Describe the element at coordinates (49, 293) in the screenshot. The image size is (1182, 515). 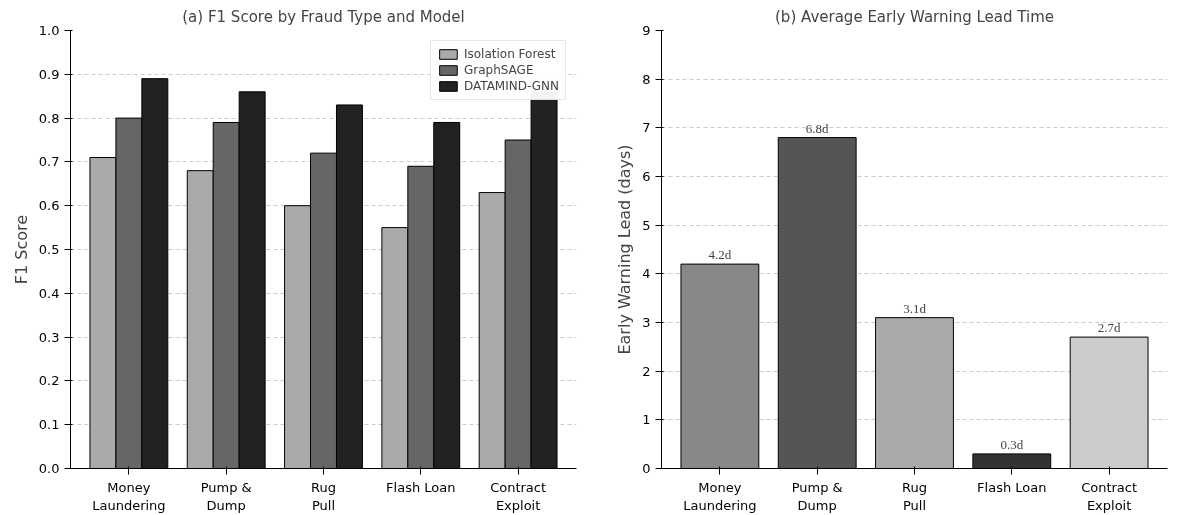
I see `y-tick-label: 0.4` at that location.